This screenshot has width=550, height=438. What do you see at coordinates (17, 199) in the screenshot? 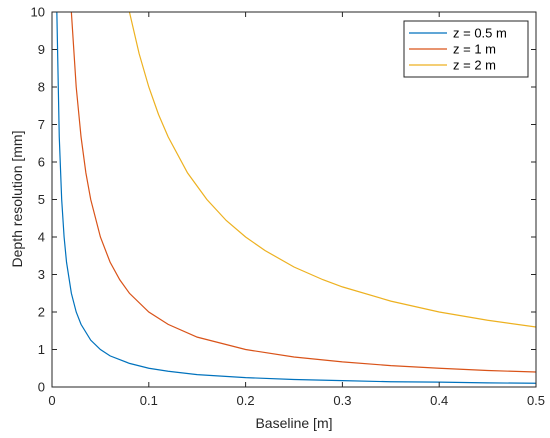
I see `y-axis-label: Depth resolution [mm]` at bounding box center [17, 199].